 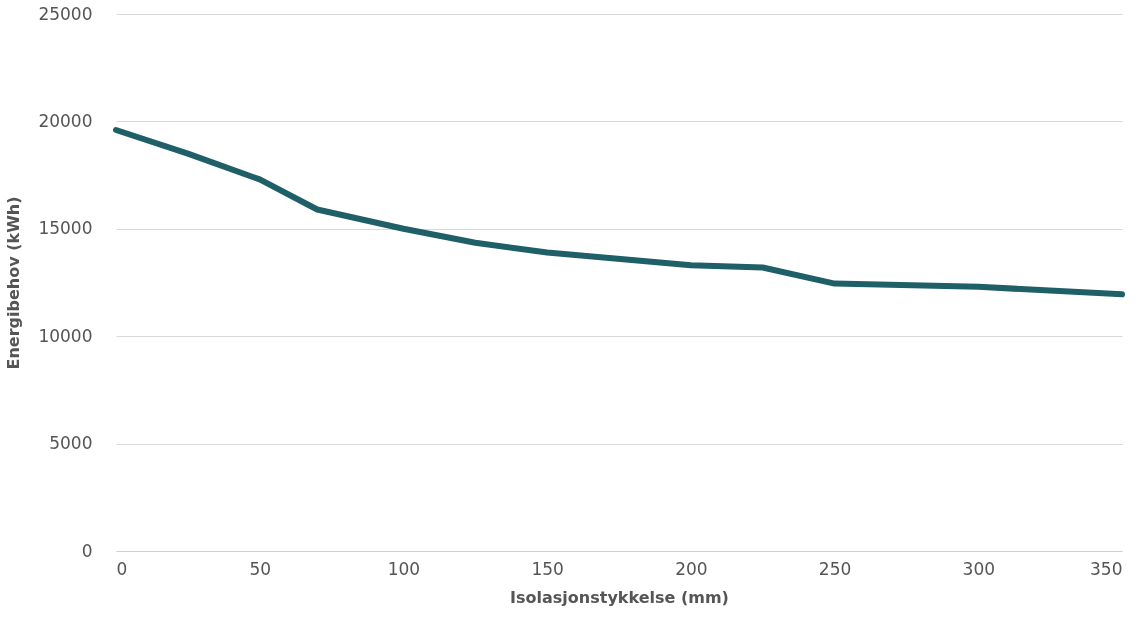 What do you see at coordinates (65, 120) in the screenshot?
I see `y-tick-label: 20000` at bounding box center [65, 120].